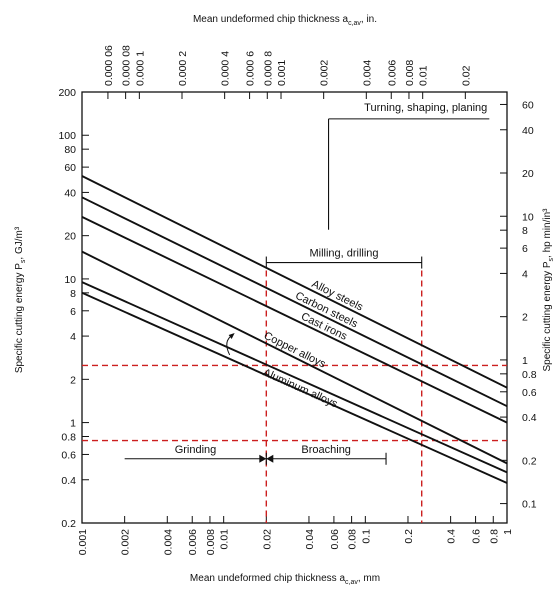  I want to click on y-tick-label: 4, so click(73, 337).